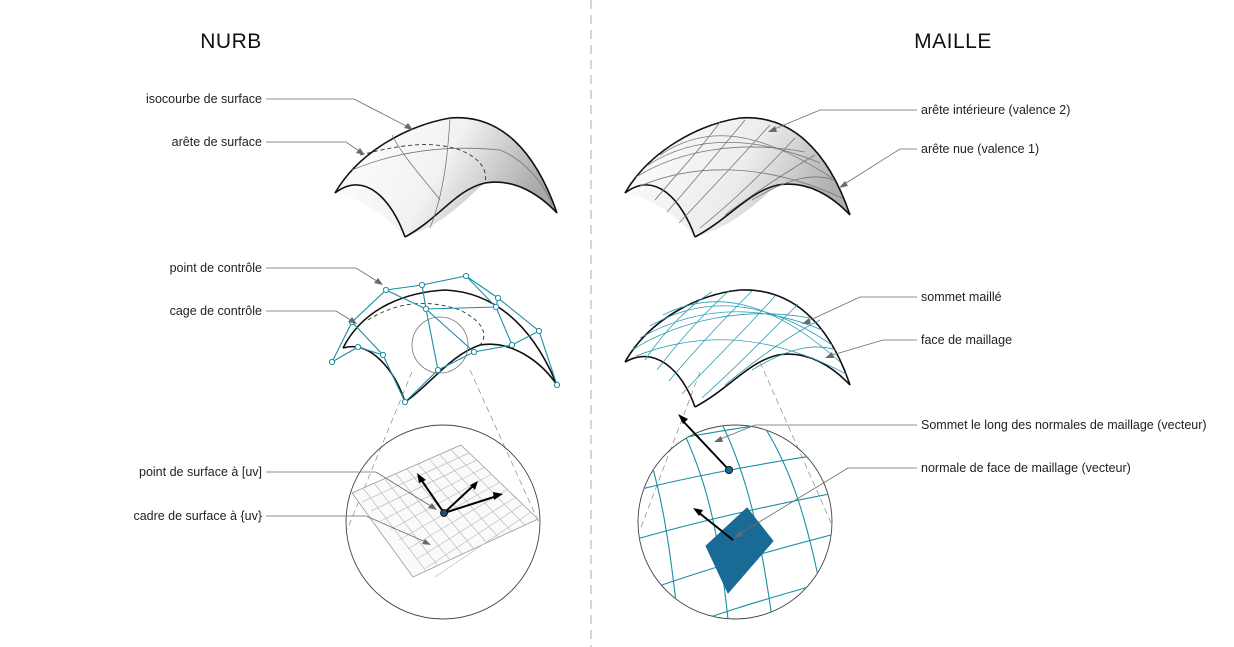  What do you see at coordinates (739, 550) in the screenshot?
I see `mesh-face-highlight` at bounding box center [739, 550].